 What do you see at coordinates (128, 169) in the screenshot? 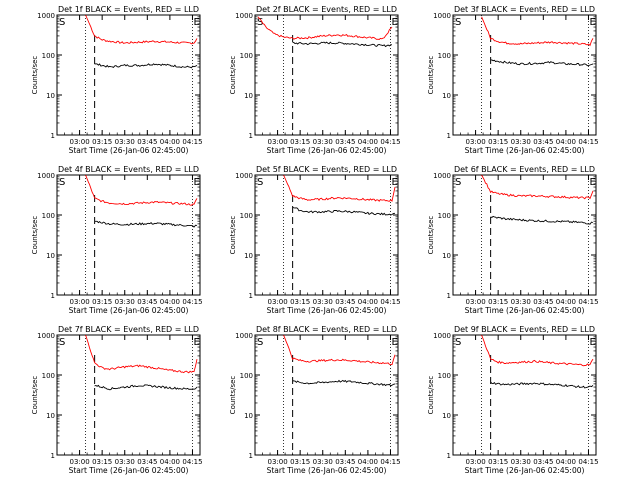
I see `panel-title: Det 4f BLACK = Events, RED = LLD` at bounding box center [128, 169].